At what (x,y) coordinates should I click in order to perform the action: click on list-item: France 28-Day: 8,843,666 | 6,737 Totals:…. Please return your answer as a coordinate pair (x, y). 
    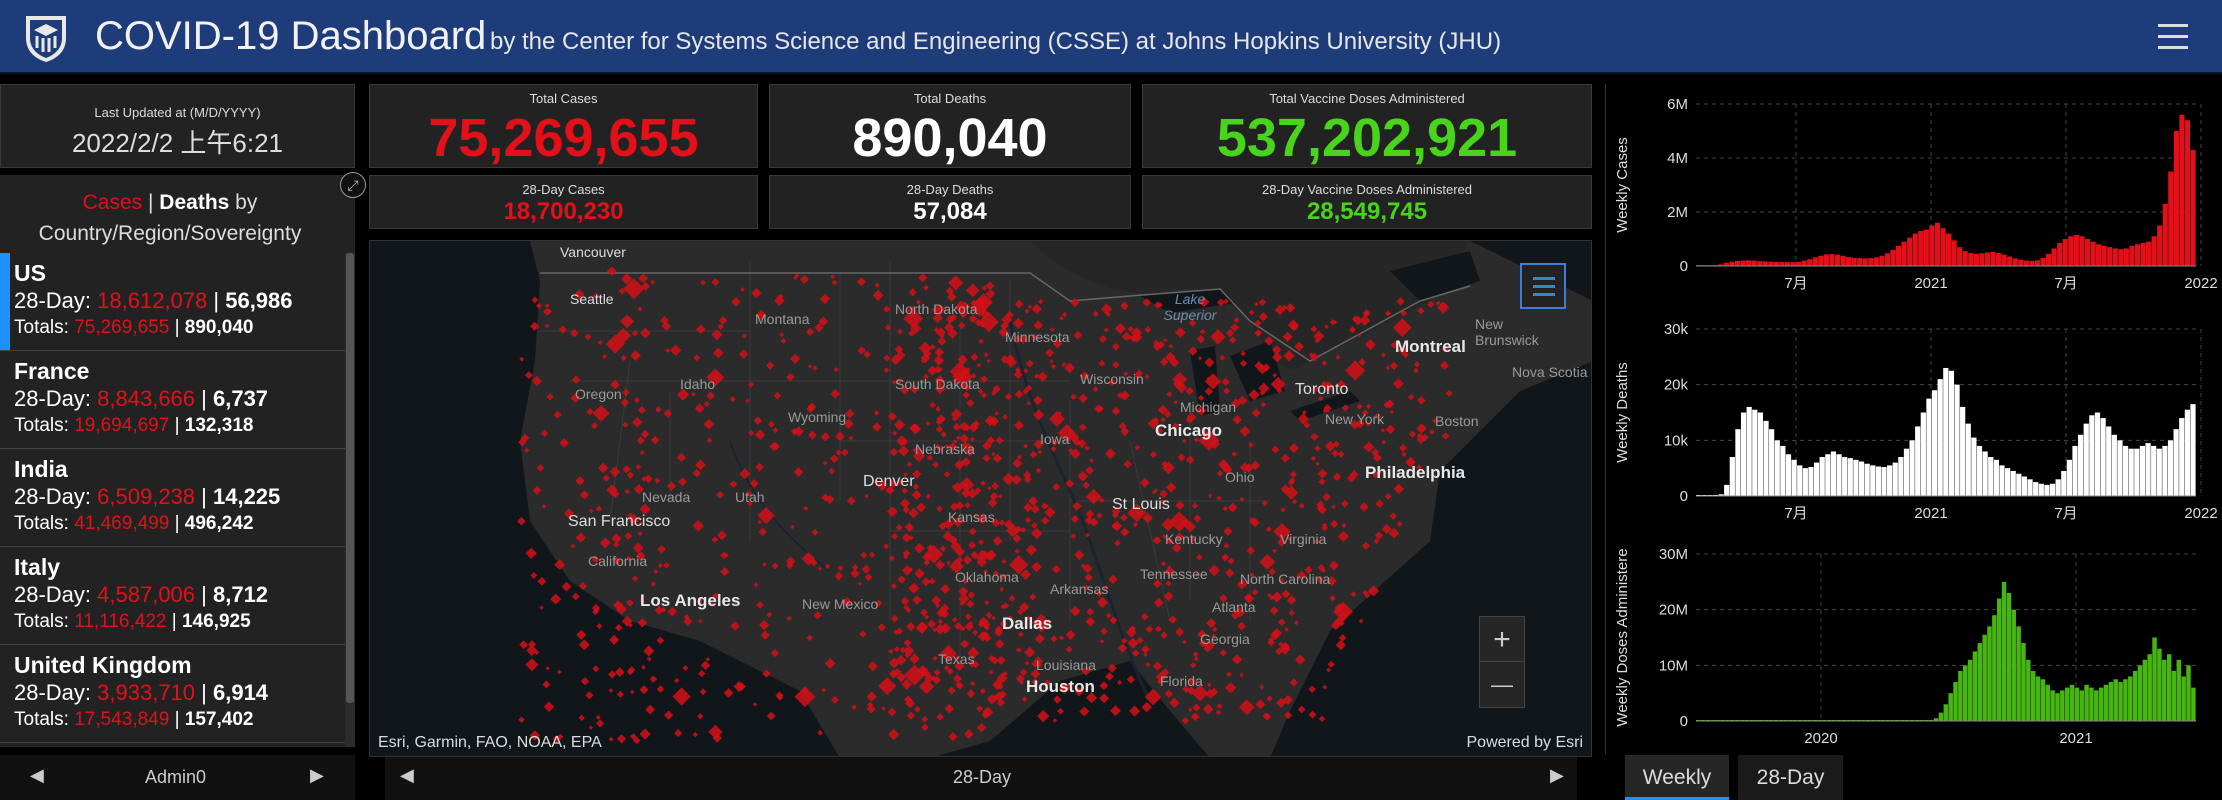
    Looking at the image, I should click on (172, 400).